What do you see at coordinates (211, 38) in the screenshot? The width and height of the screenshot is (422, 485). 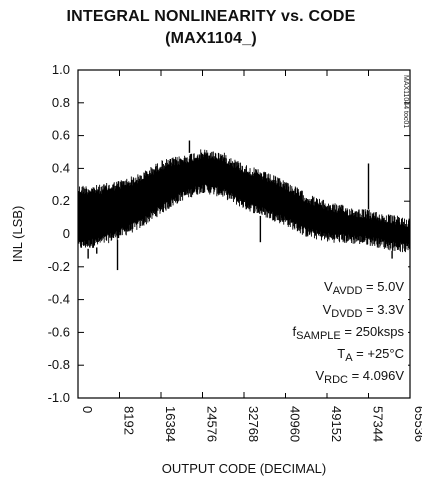 I see `chart-subtitle: (MAX1104_)` at bounding box center [211, 38].